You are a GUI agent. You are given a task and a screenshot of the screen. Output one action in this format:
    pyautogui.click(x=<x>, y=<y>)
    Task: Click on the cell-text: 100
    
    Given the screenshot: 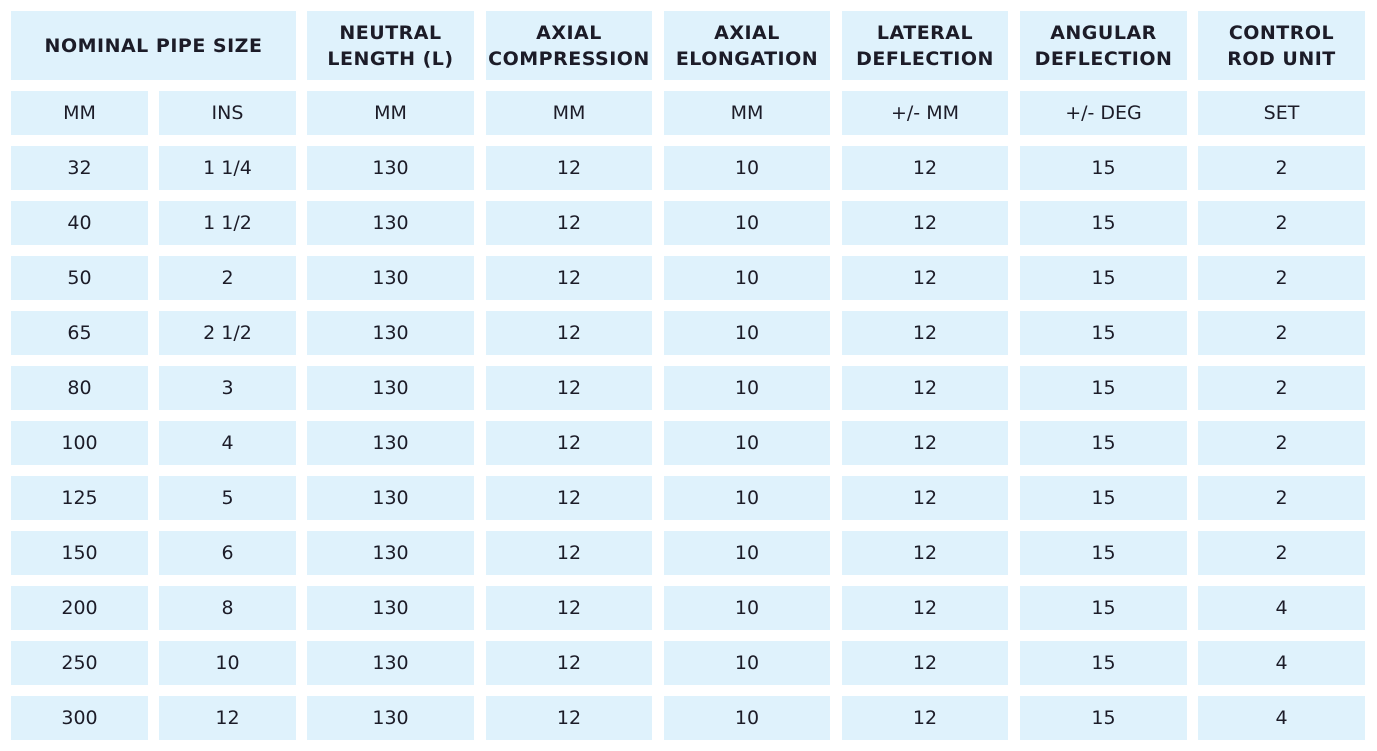 What is the action you would take?
    pyautogui.click(x=79, y=443)
    